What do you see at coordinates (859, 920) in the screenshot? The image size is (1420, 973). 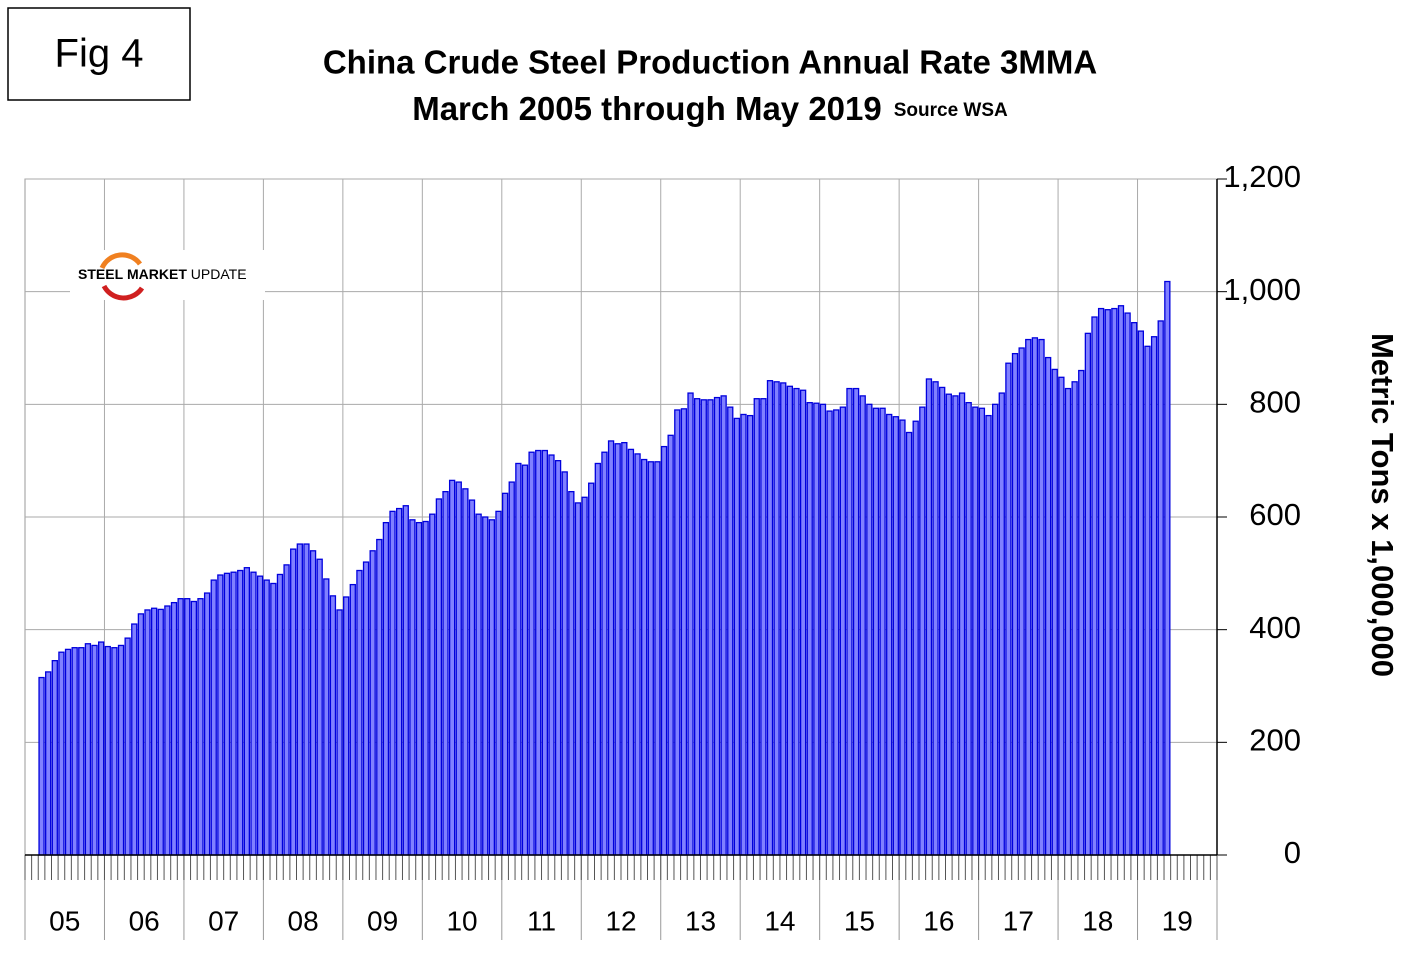 I see `x-tick-label: 15` at bounding box center [859, 920].